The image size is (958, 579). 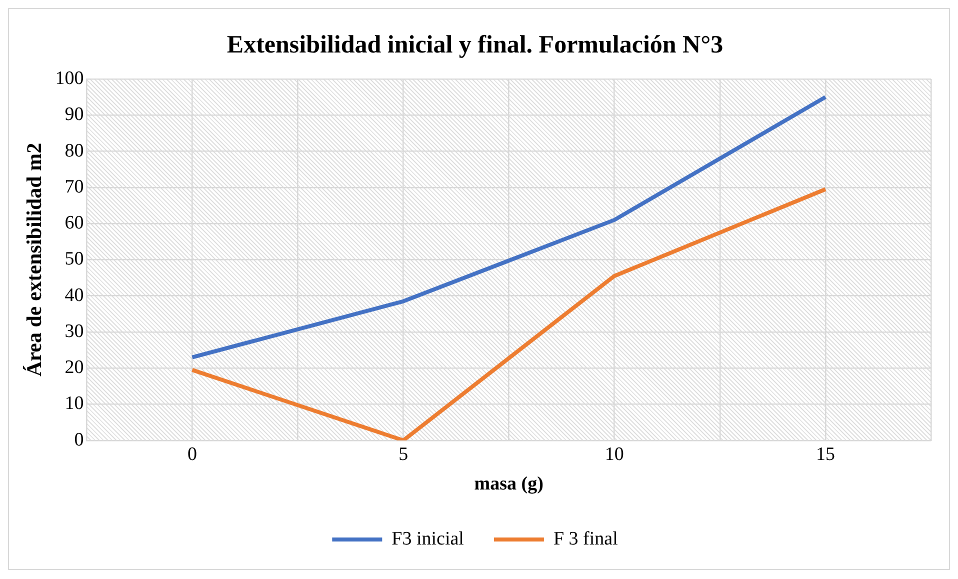 I want to click on x-tick-label: 5, so click(x=403, y=454).